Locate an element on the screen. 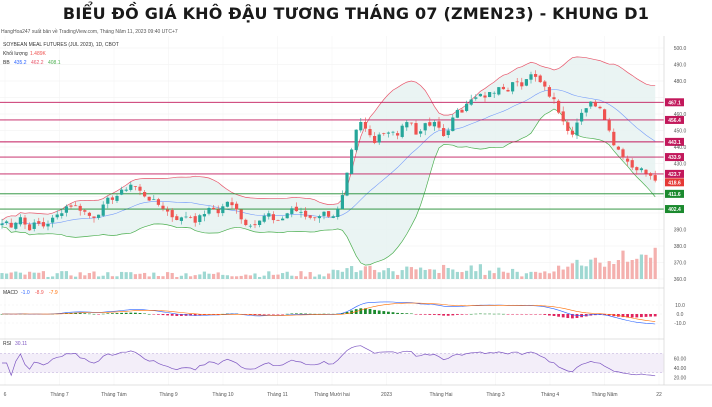  rsi-tick-label: 60.00 is located at coordinates (680, 359).